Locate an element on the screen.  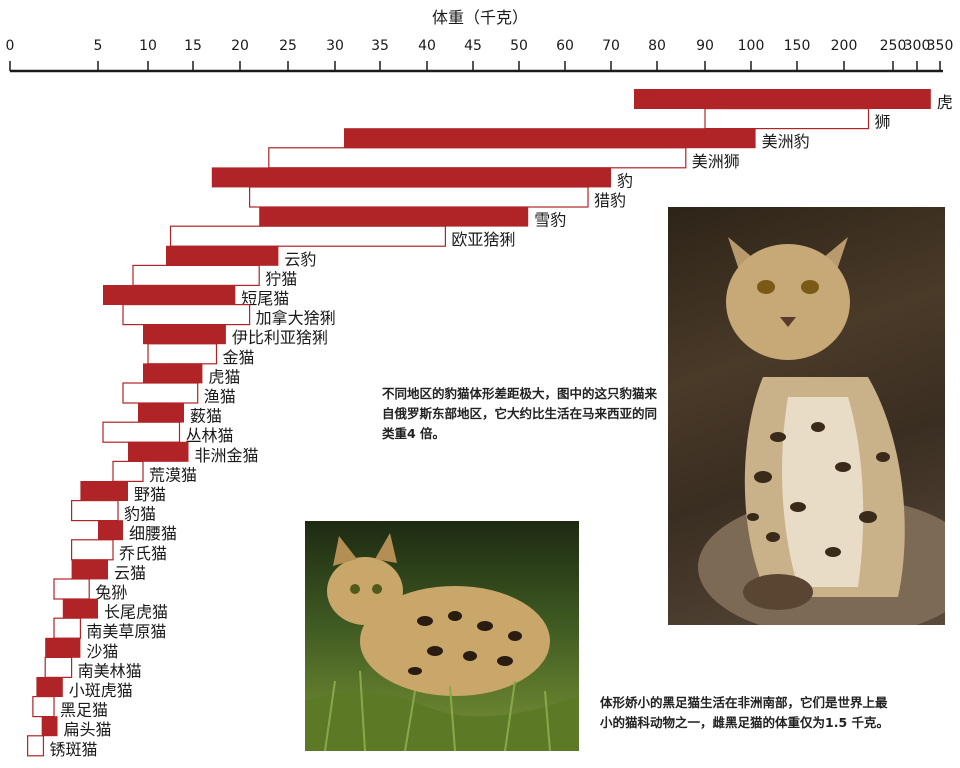
x-tick-label: 25 is located at coordinates (288, 46).